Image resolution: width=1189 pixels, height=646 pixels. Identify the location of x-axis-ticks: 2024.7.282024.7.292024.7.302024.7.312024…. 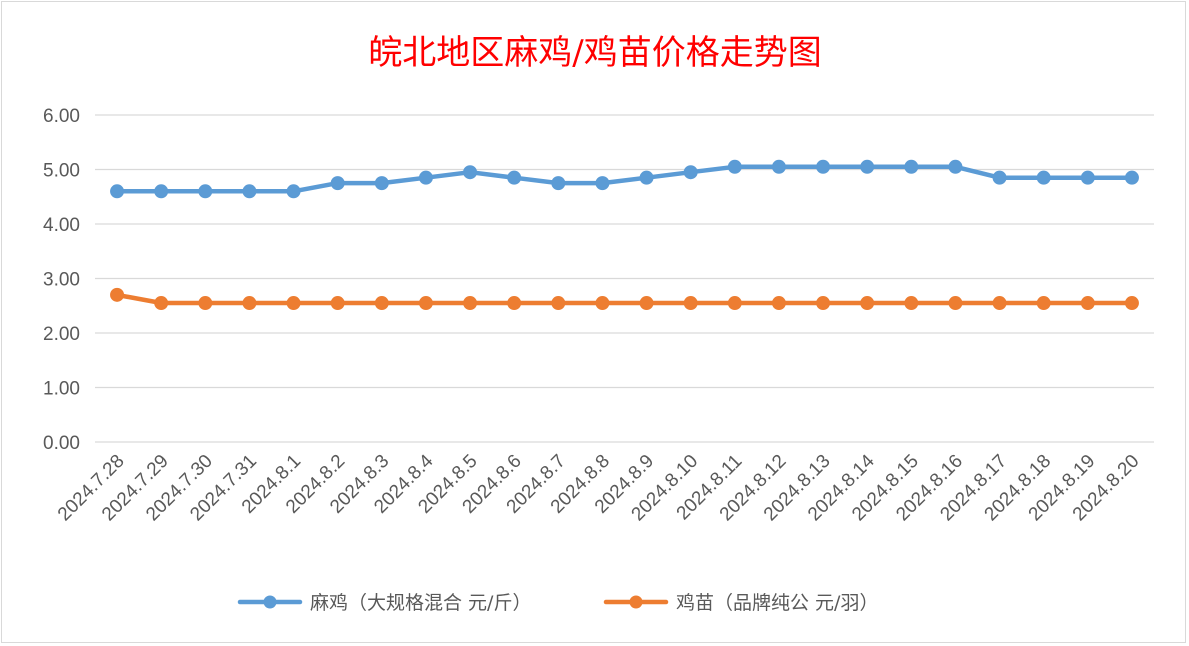
(598, 487).